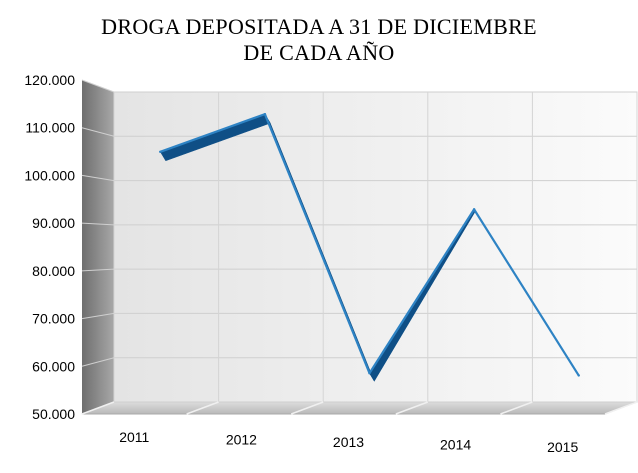 The width and height of the screenshot is (638, 473). I want to click on x-tick-label: 2011, so click(134, 437).